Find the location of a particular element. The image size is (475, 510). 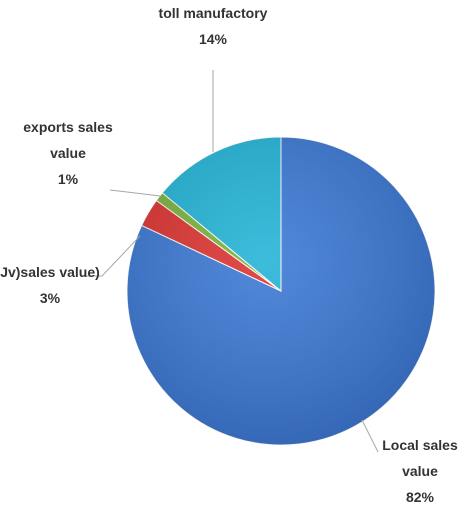

category-label: toll manufactory is located at coordinates (213, 13).